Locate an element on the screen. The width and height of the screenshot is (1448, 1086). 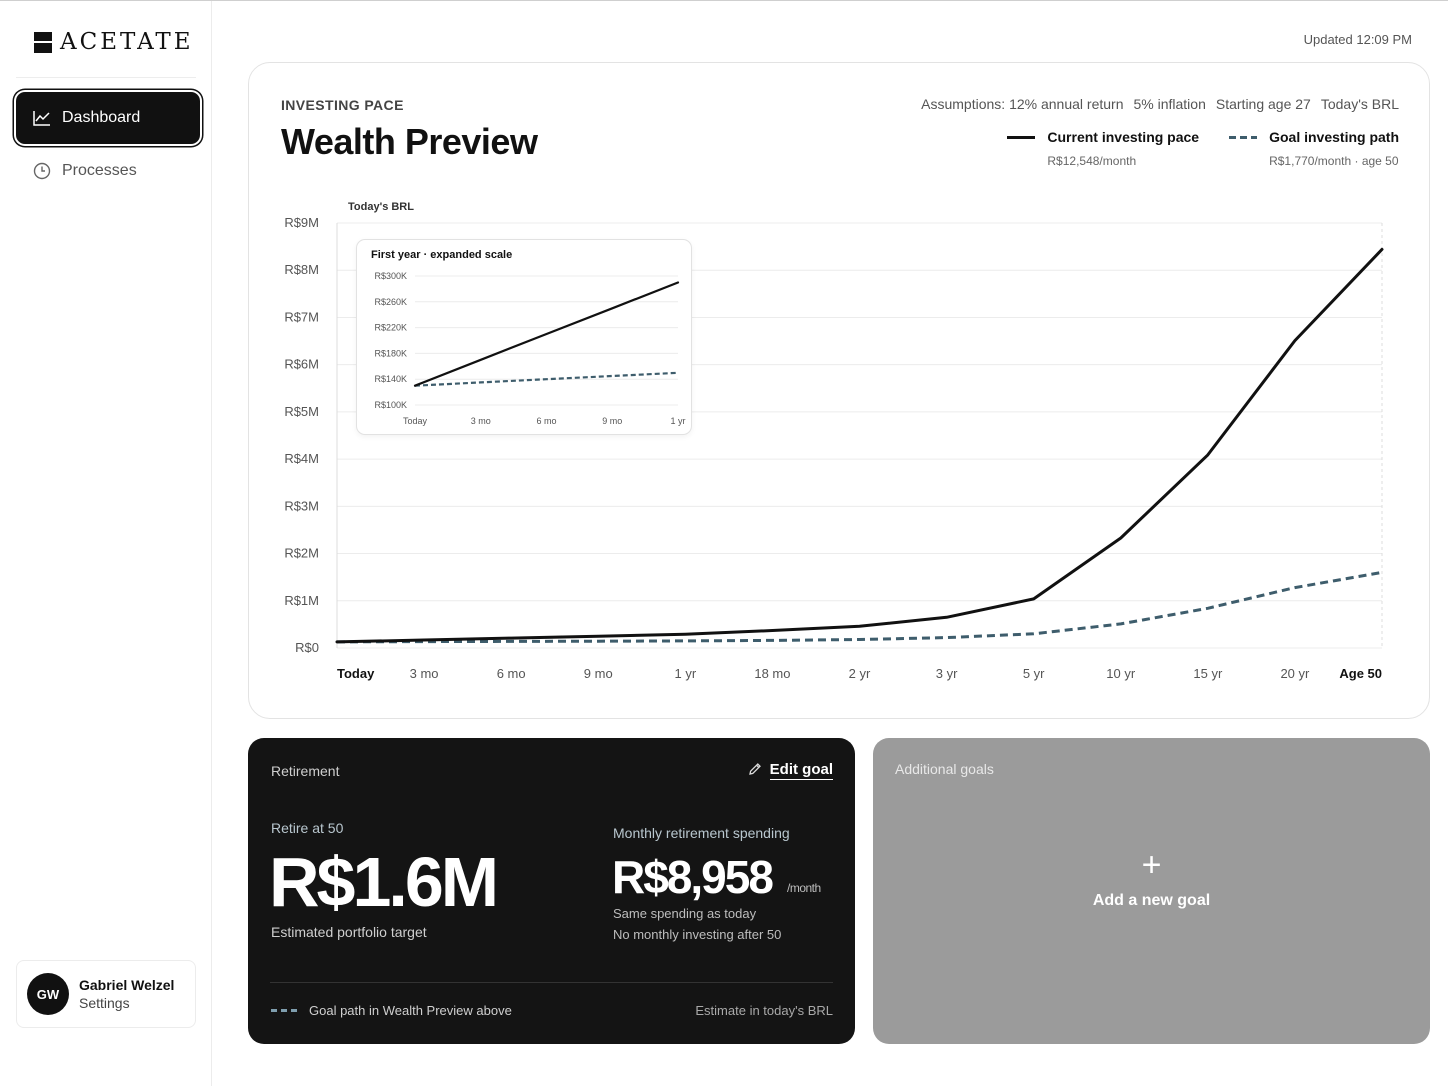
legend-sub: R$1,770/month · age 50 is located at coordinates (1334, 161).